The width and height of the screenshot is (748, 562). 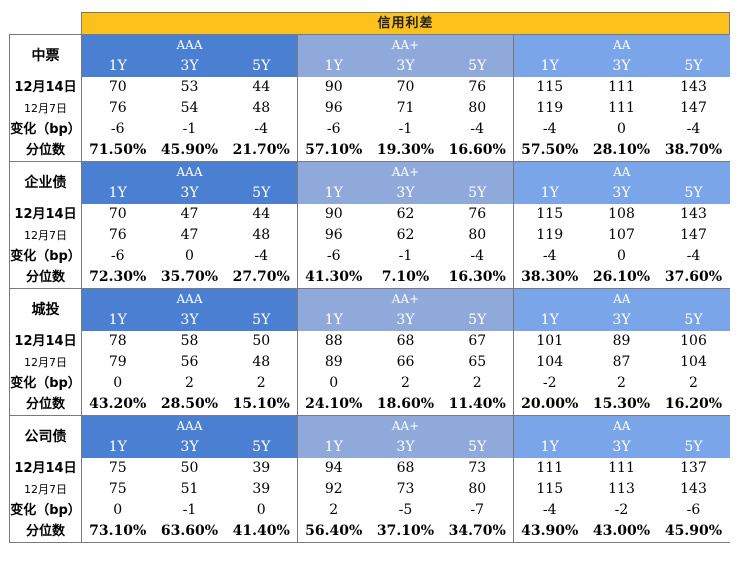 What do you see at coordinates (189, 532) in the screenshot?
I see `value-cell: 63.60%` at bounding box center [189, 532].